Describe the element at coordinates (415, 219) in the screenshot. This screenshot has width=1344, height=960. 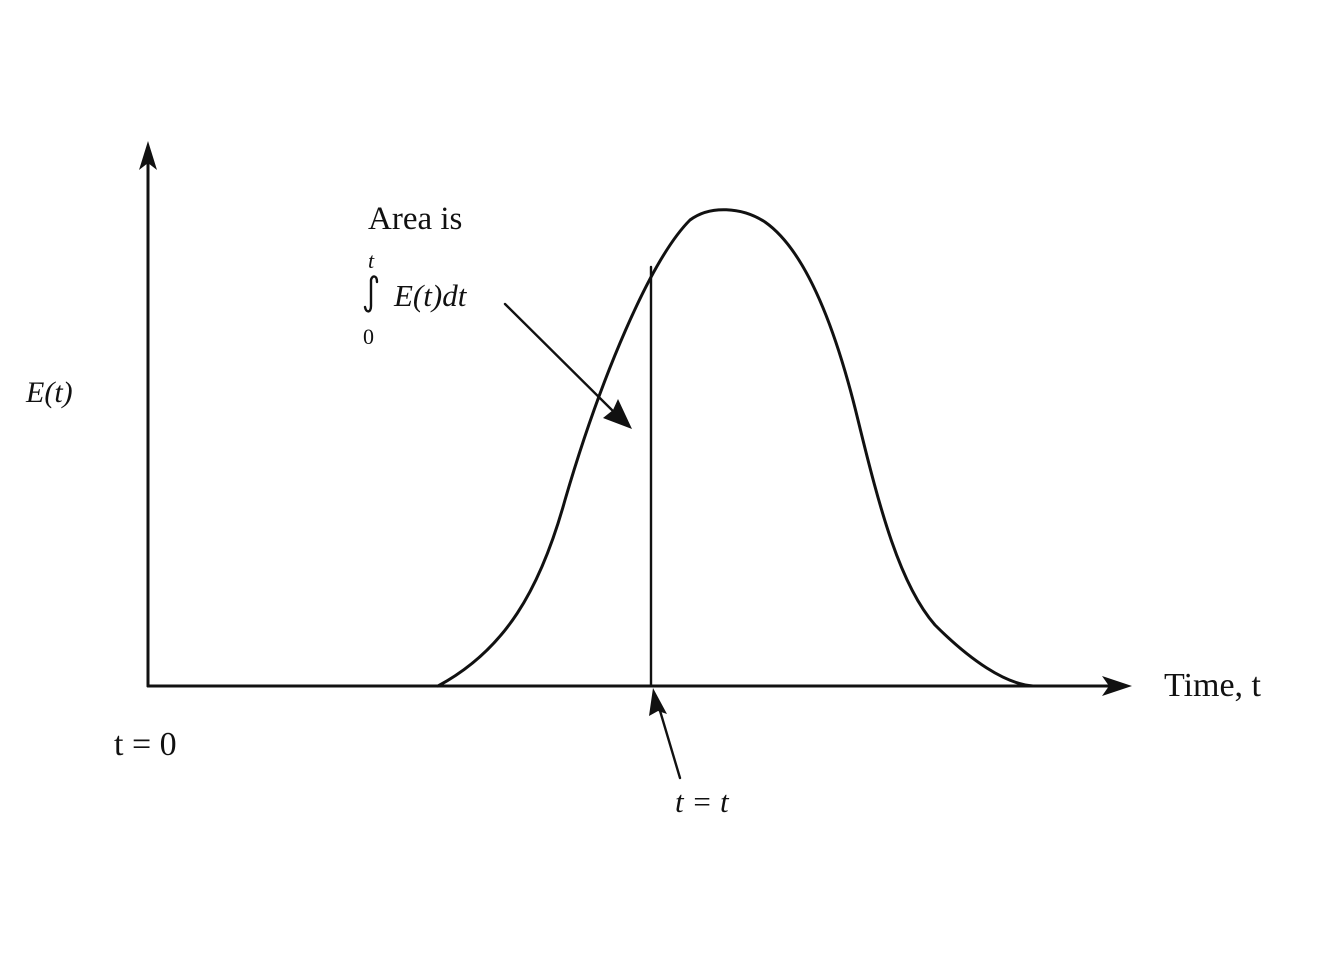
I see `area-title: Area is` at that location.